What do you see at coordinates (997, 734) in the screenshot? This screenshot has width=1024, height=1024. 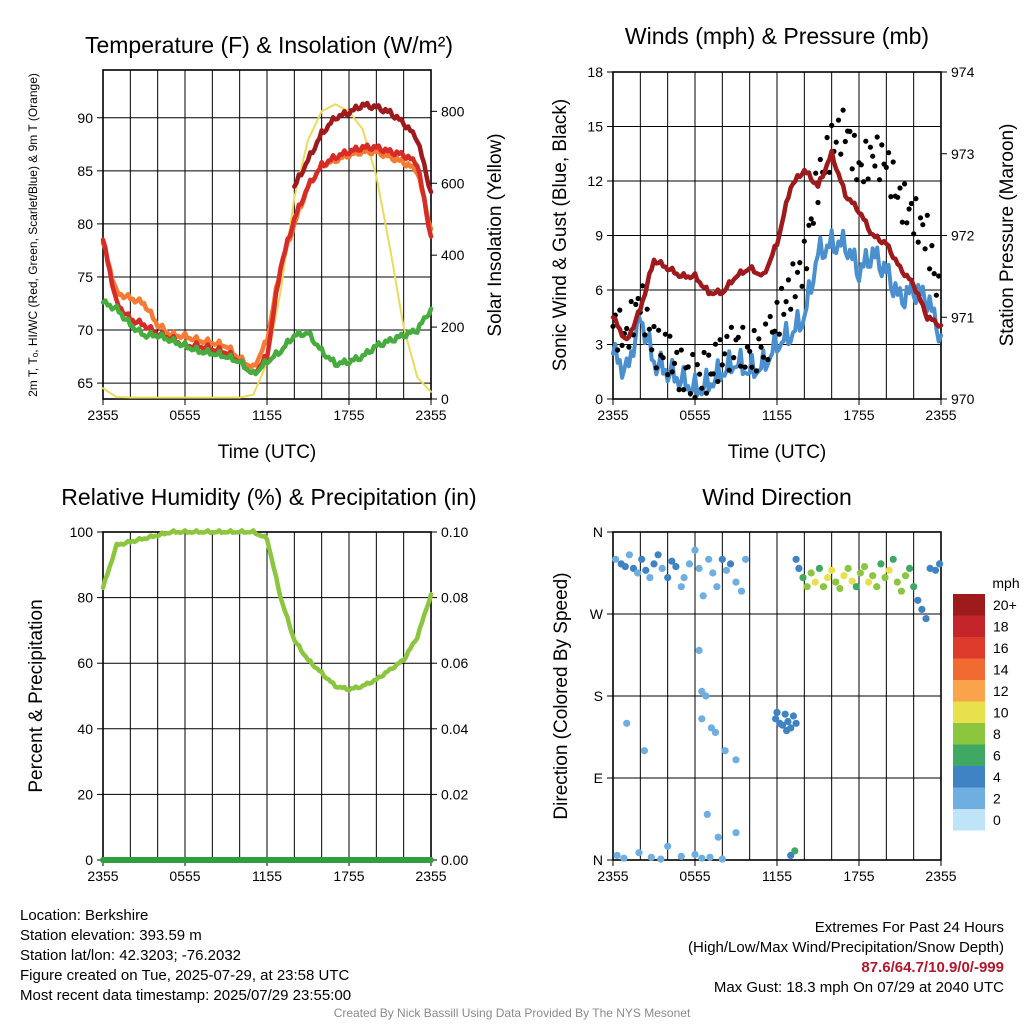 I see `speed-legend-label: 8` at bounding box center [997, 734].